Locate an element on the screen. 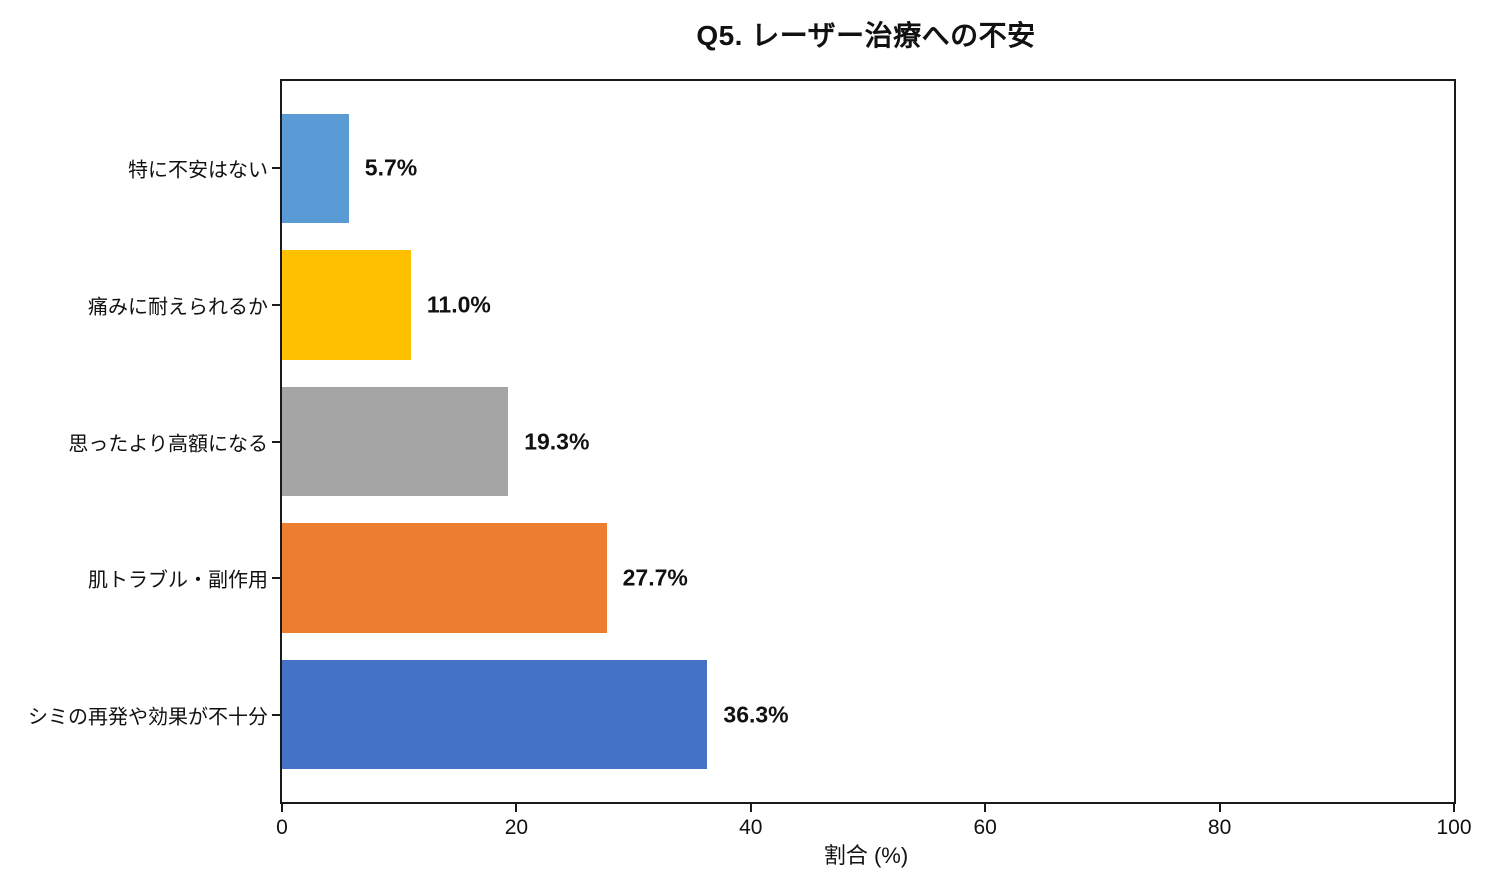 This screenshot has height=881, width=1485. category-label-1: 痛みに耐えられるか is located at coordinates (178, 307).